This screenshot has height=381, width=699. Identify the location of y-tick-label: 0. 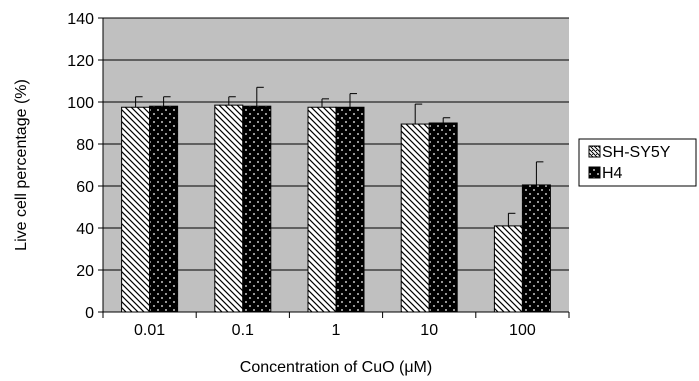
(89, 313).